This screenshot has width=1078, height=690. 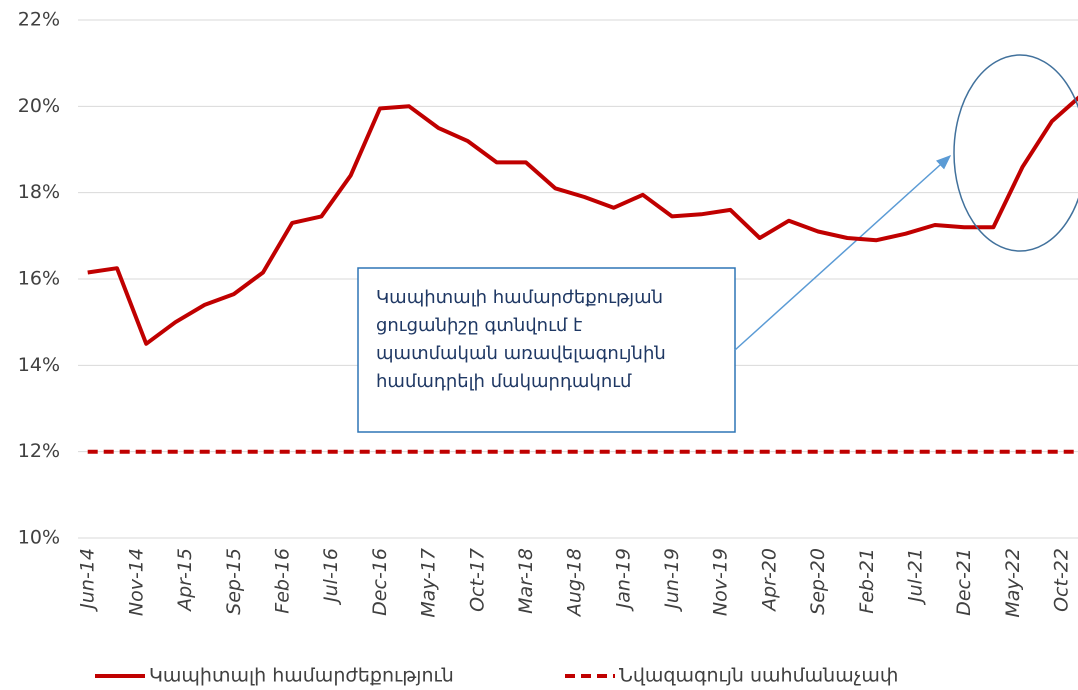 What do you see at coordinates (504, 381) in the screenshot?
I see `annotation-line: համադրելի մակարդակում` at bounding box center [504, 381].